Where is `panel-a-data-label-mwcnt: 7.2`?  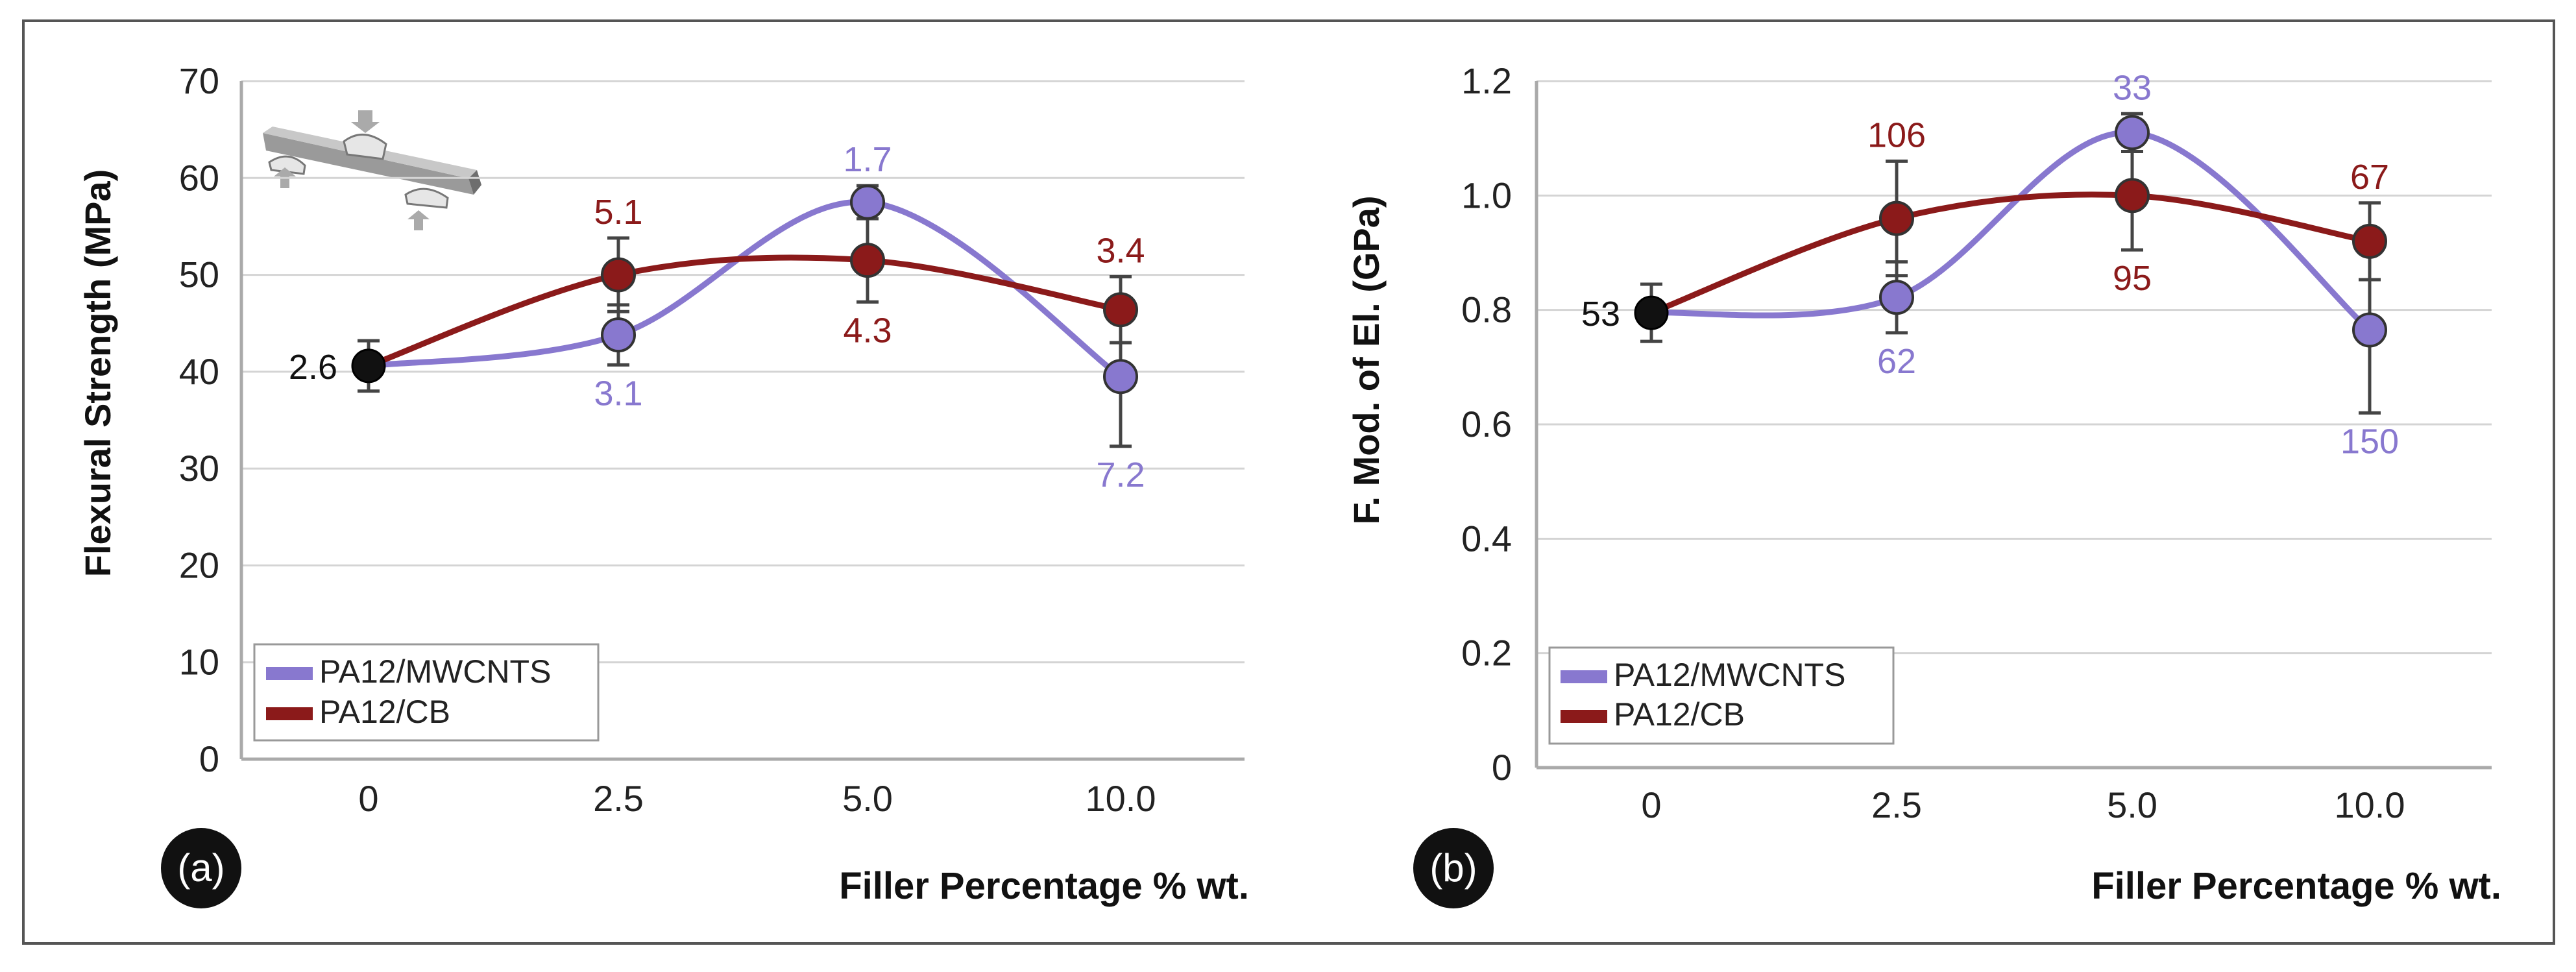 panel-a-data-label-mwcnt: 7.2 is located at coordinates (1120, 475).